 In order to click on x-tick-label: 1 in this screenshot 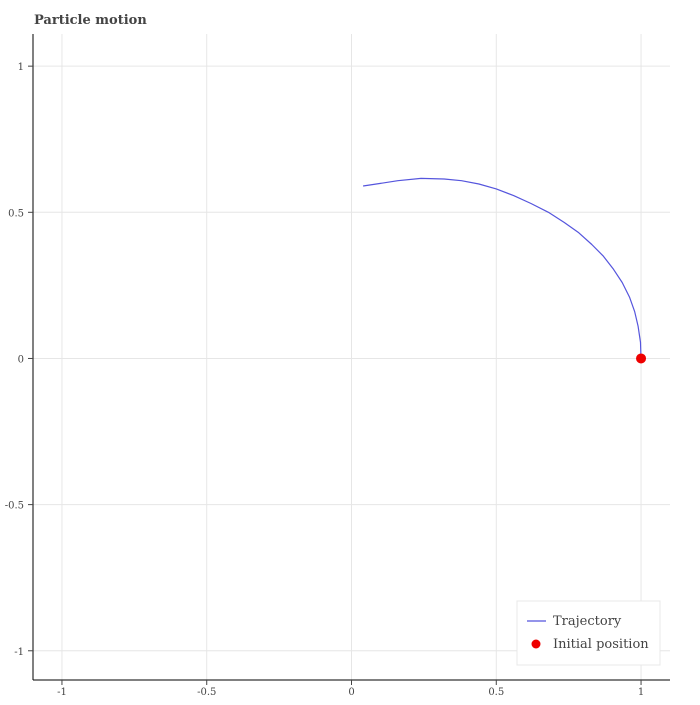, I will do `click(641, 692)`.